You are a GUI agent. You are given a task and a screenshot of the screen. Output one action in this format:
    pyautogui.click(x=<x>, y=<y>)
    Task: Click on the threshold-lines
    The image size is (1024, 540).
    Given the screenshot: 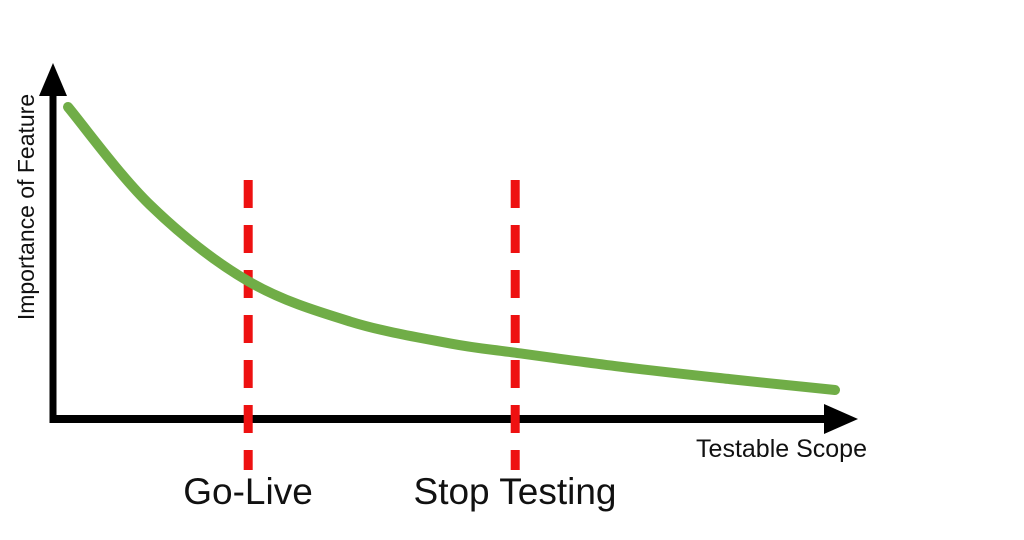 What is the action you would take?
    pyautogui.click(x=381, y=325)
    